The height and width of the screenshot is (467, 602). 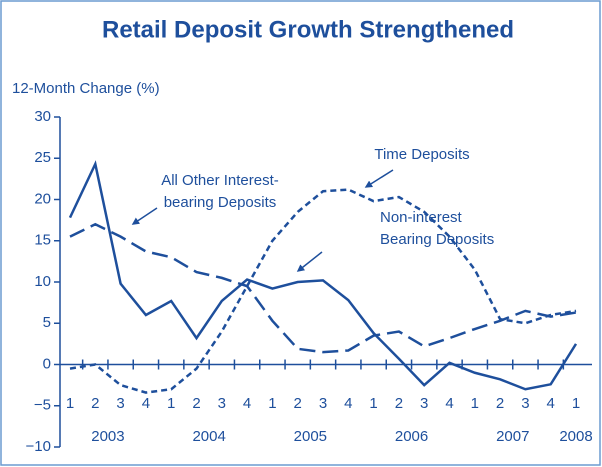 I want to click on chart-title: Retail Deposit Growth Strengthened, so click(x=308, y=29).